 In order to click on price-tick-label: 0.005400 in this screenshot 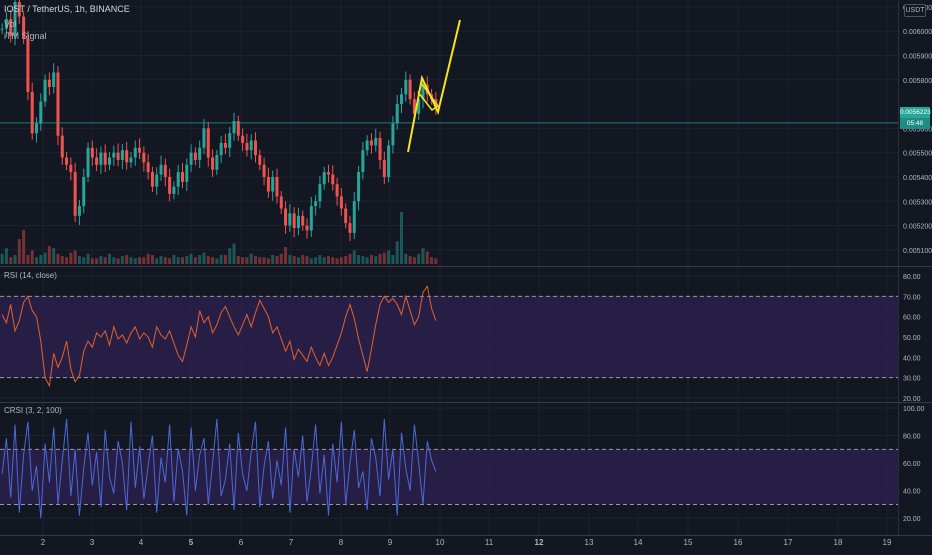, I will do `click(917, 178)`.